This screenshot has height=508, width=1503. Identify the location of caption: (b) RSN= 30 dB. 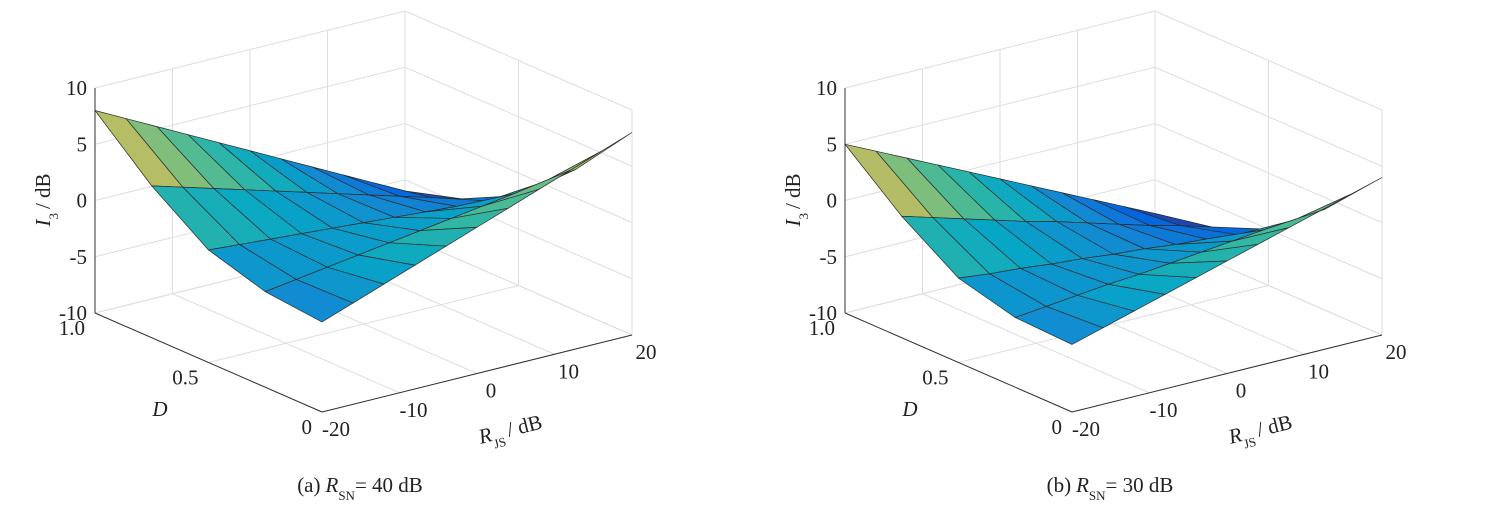
(1110, 488).